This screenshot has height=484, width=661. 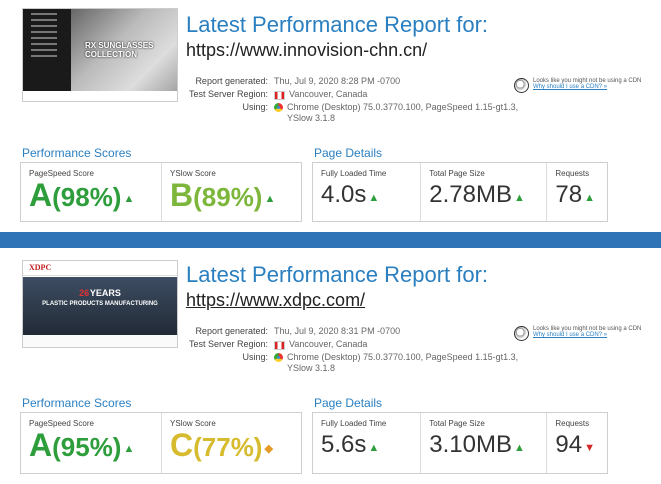 What do you see at coordinates (182, 445) in the screenshot?
I see `yslow-grade: C` at bounding box center [182, 445].